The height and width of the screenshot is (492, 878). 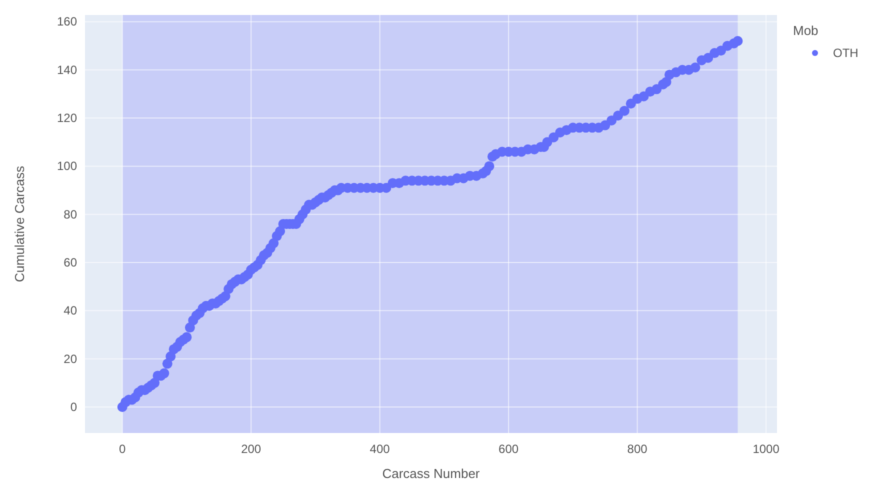 What do you see at coordinates (251, 449) in the screenshot?
I see `x-tick-label: 200` at bounding box center [251, 449].